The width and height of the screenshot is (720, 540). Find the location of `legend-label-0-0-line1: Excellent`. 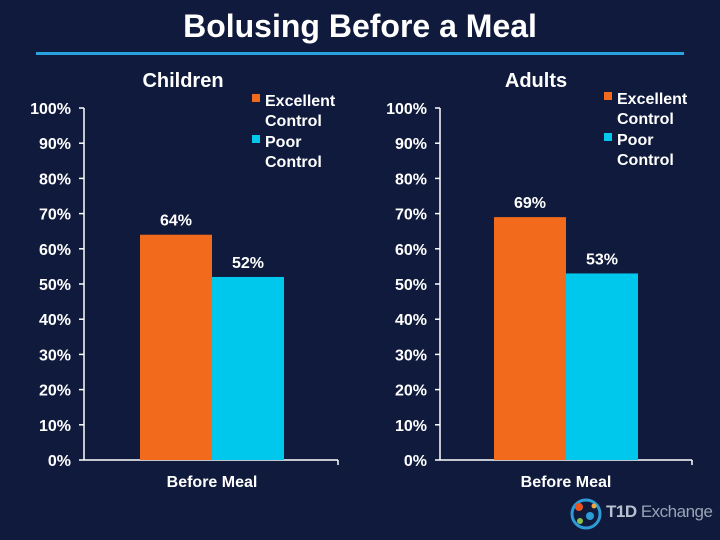

legend-label-0-0-line1: Excellent is located at coordinates (300, 101).